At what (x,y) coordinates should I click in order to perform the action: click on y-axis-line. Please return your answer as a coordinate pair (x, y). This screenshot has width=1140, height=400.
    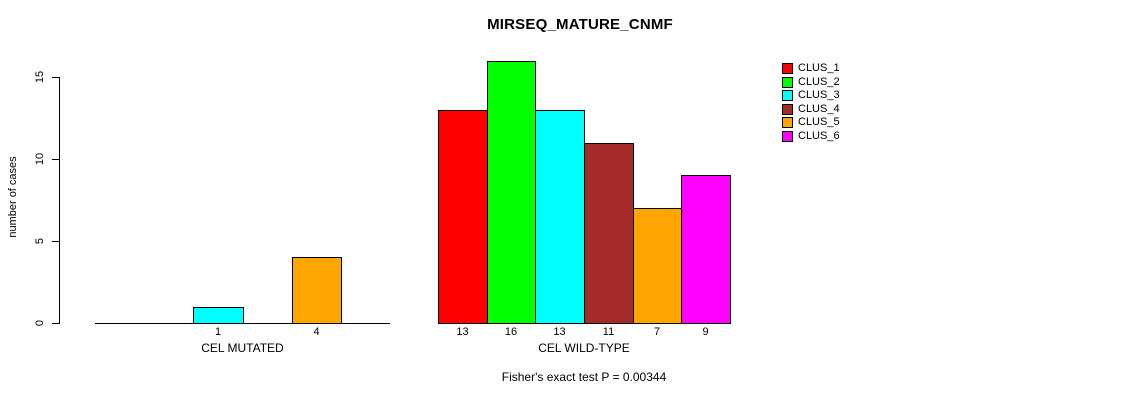
    Looking at the image, I should click on (59, 200).